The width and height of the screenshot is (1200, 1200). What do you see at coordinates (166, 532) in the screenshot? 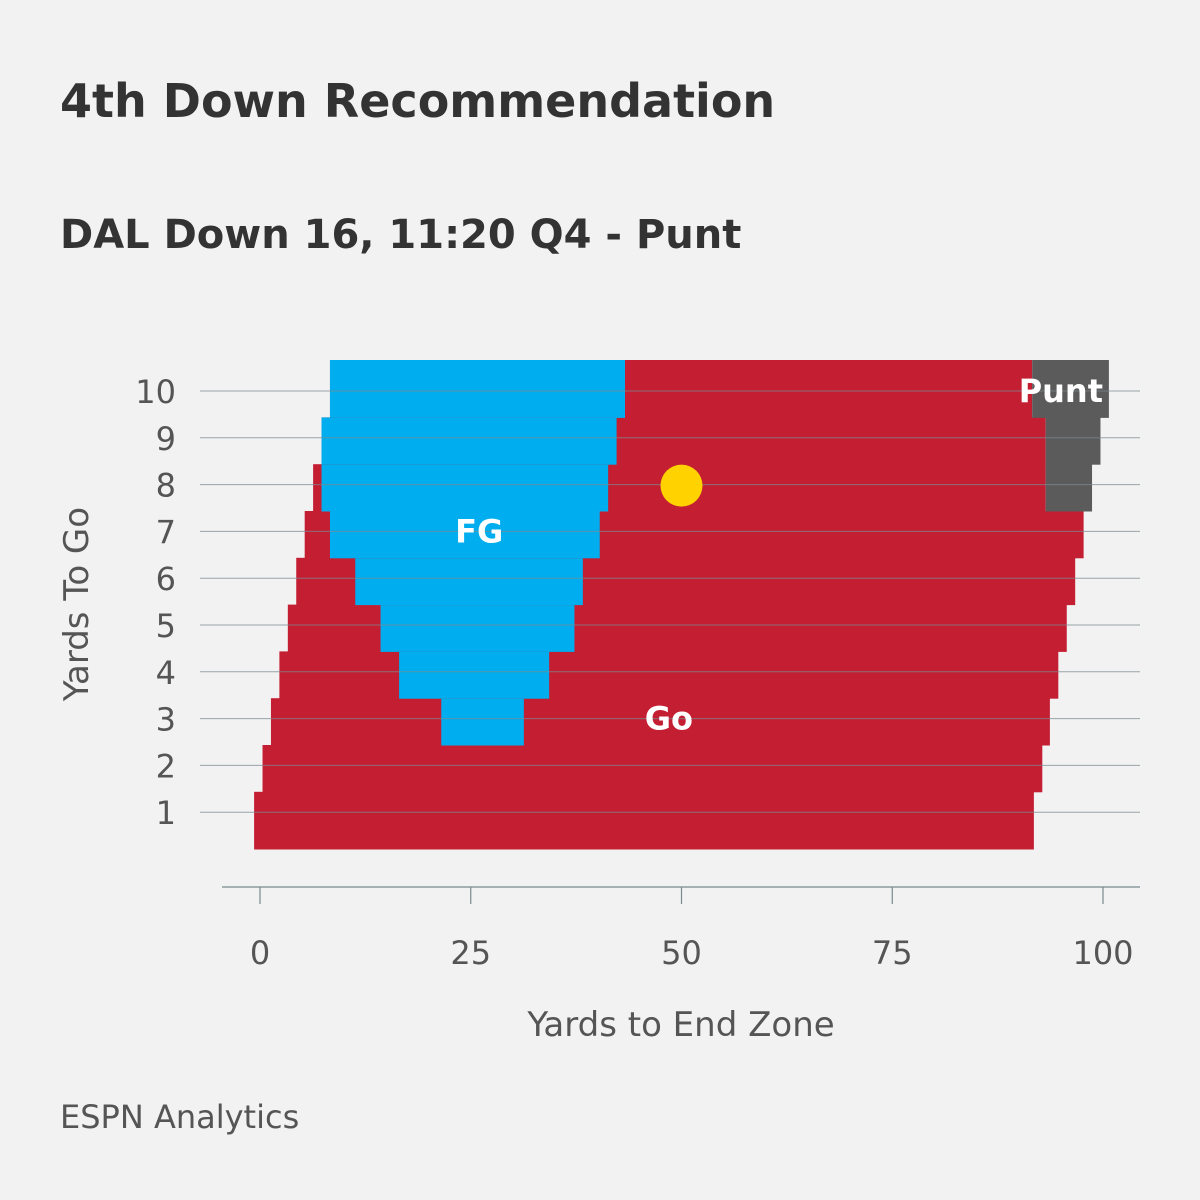
I see `y-tick-label: 7` at bounding box center [166, 532].